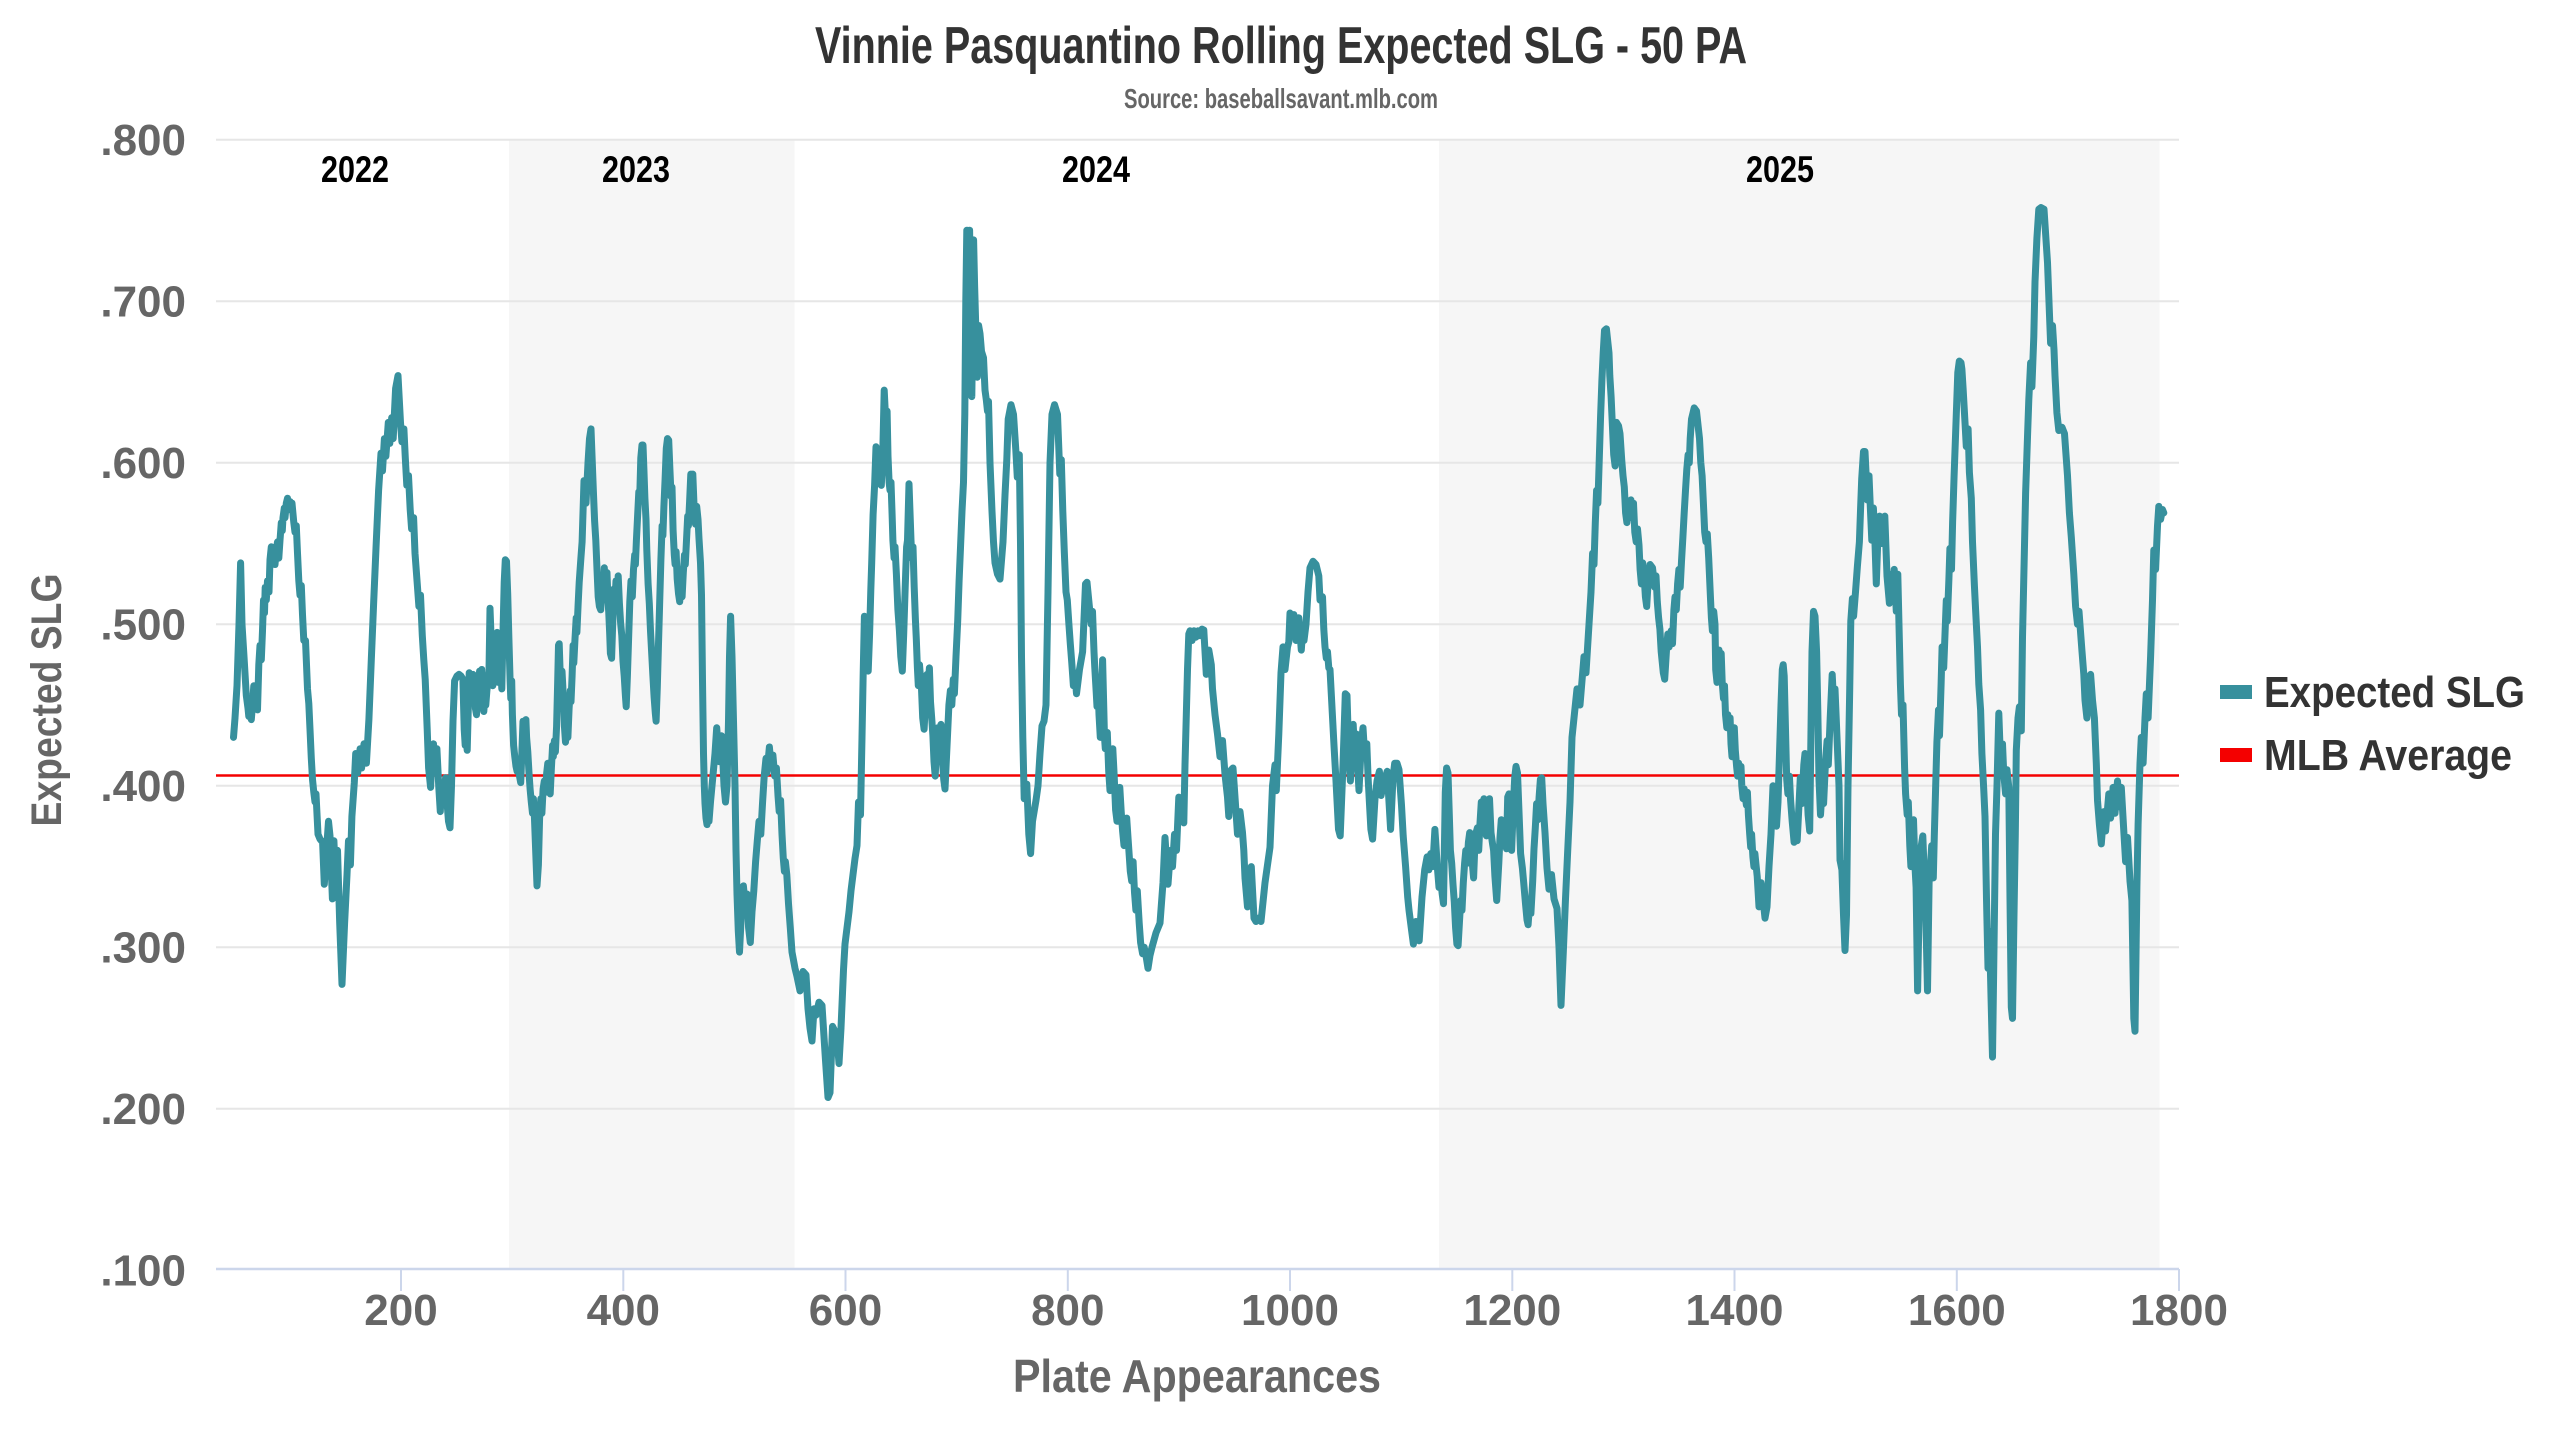  I want to click on svg-text: 2022, so click(355, 169).